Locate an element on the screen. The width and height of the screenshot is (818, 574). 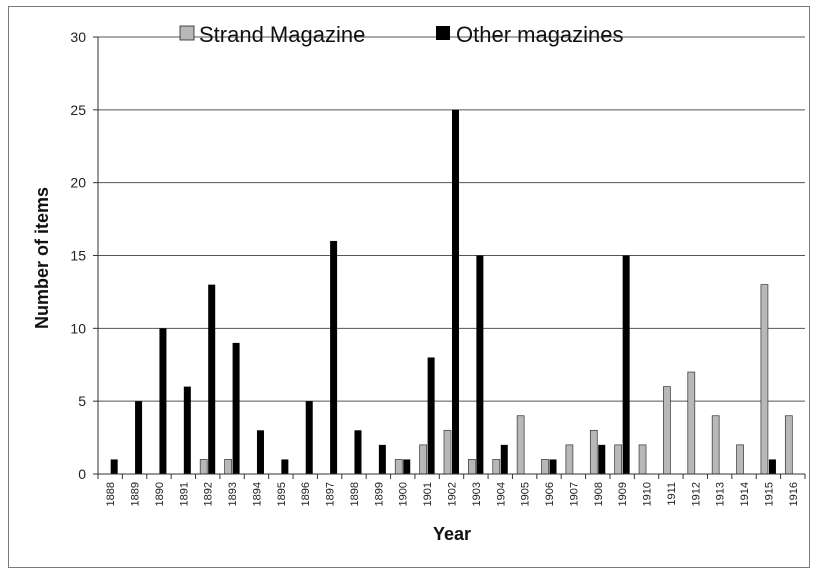
legend-label-other: Other magazines is located at coordinates (540, 34).